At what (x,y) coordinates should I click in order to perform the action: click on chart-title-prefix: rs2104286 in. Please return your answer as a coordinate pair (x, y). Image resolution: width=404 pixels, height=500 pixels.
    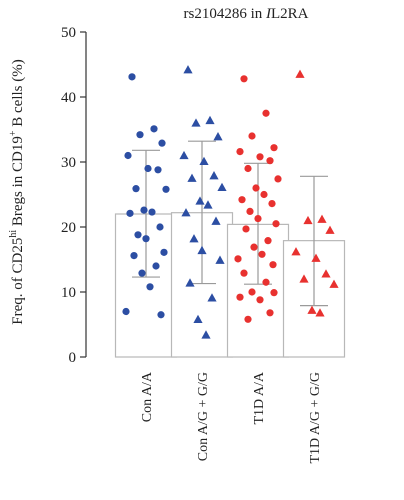
    Looking at the image, I should click on (225, 14).